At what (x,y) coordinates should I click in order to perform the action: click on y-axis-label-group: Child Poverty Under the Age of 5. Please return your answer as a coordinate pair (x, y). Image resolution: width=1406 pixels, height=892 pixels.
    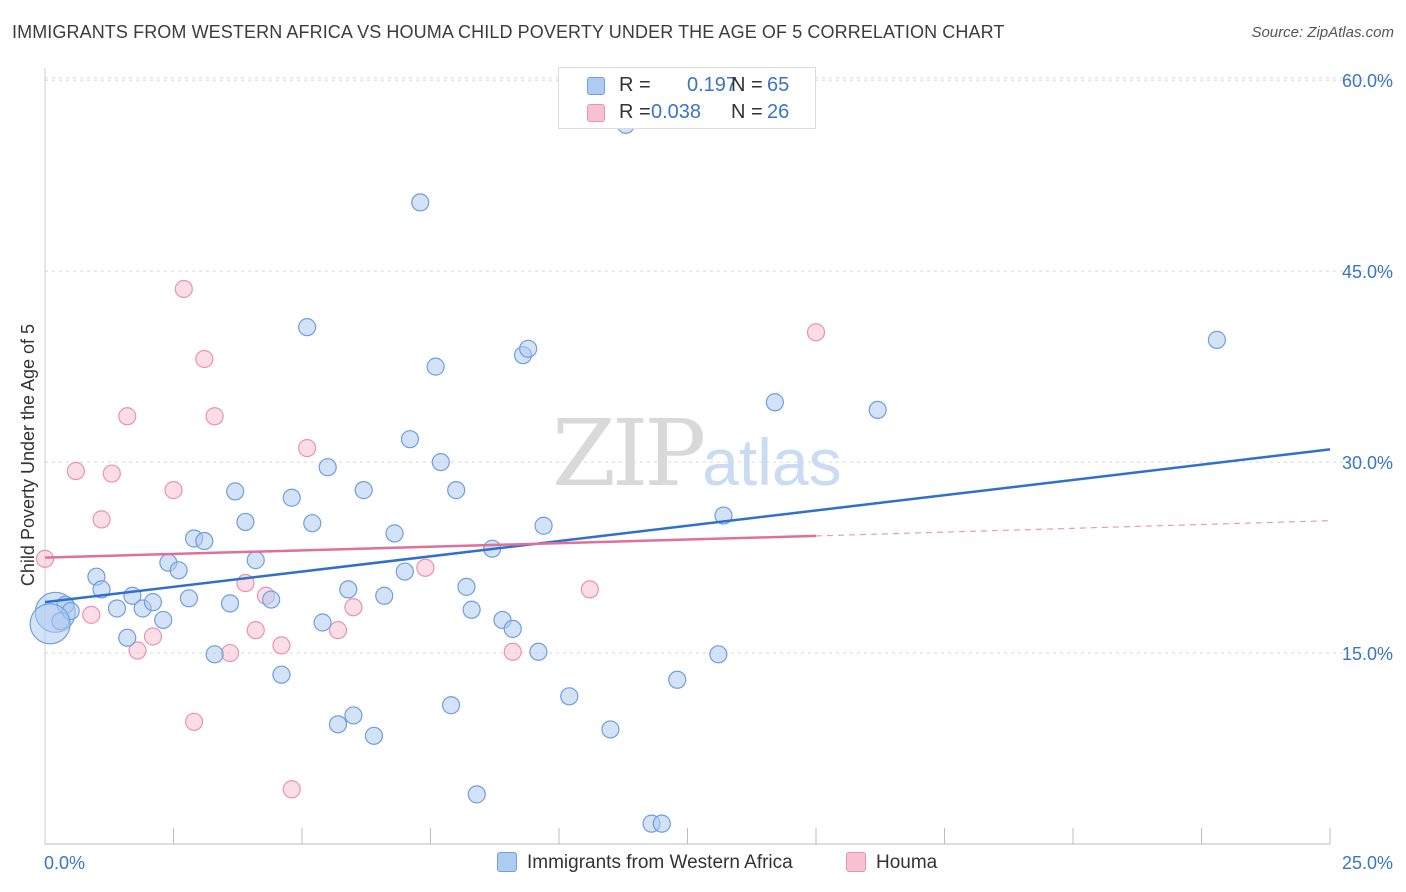
    Looking at the image, I should click on (28, 455).